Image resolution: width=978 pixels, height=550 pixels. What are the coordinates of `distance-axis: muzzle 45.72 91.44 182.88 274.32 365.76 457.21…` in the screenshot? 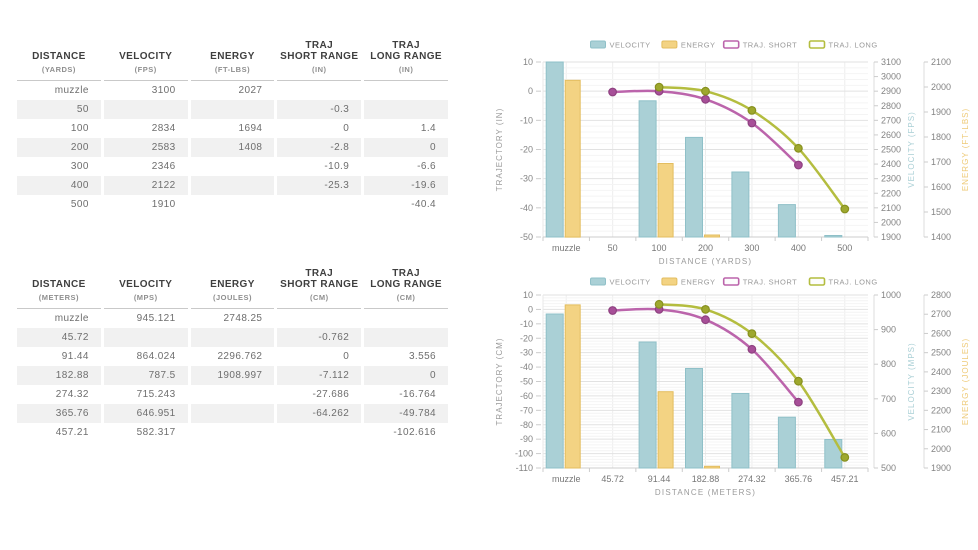 It's located at (705, 482).